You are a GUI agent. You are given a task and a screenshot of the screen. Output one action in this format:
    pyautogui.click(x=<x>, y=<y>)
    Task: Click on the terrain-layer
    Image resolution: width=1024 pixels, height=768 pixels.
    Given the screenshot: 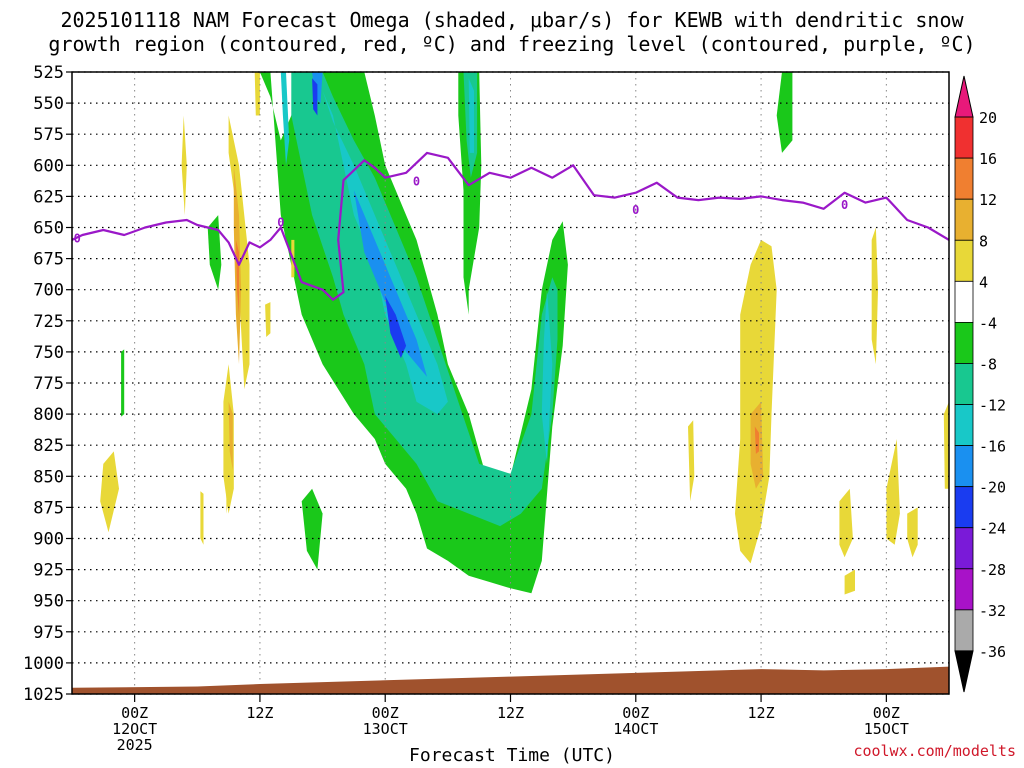 What is the action you would take?
    pyautogui.click(x=510, y=680)
    